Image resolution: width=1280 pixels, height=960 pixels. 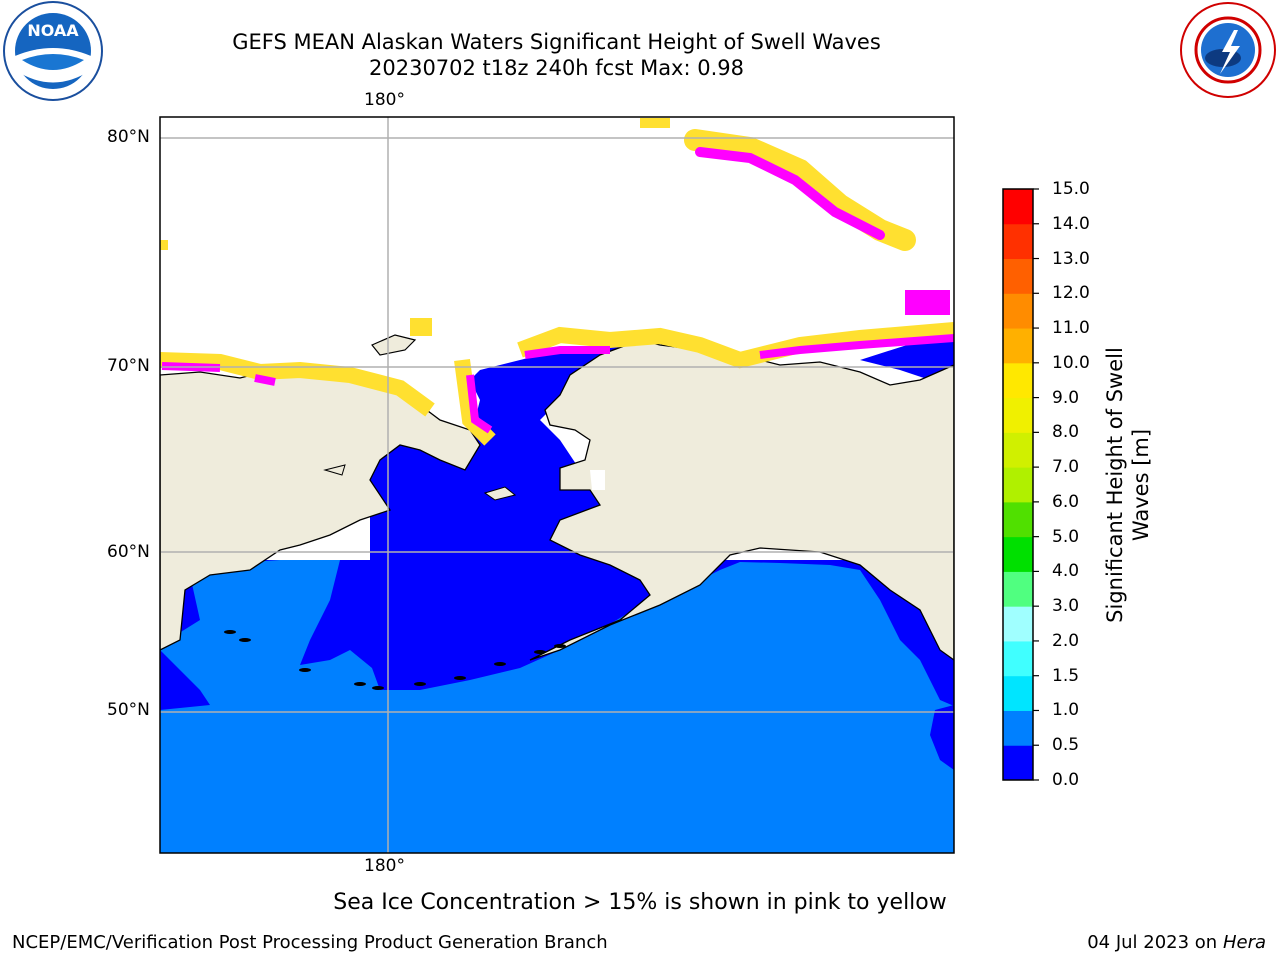 I want to click on lat-label-80: 80°N, so click(x=128, y=137).